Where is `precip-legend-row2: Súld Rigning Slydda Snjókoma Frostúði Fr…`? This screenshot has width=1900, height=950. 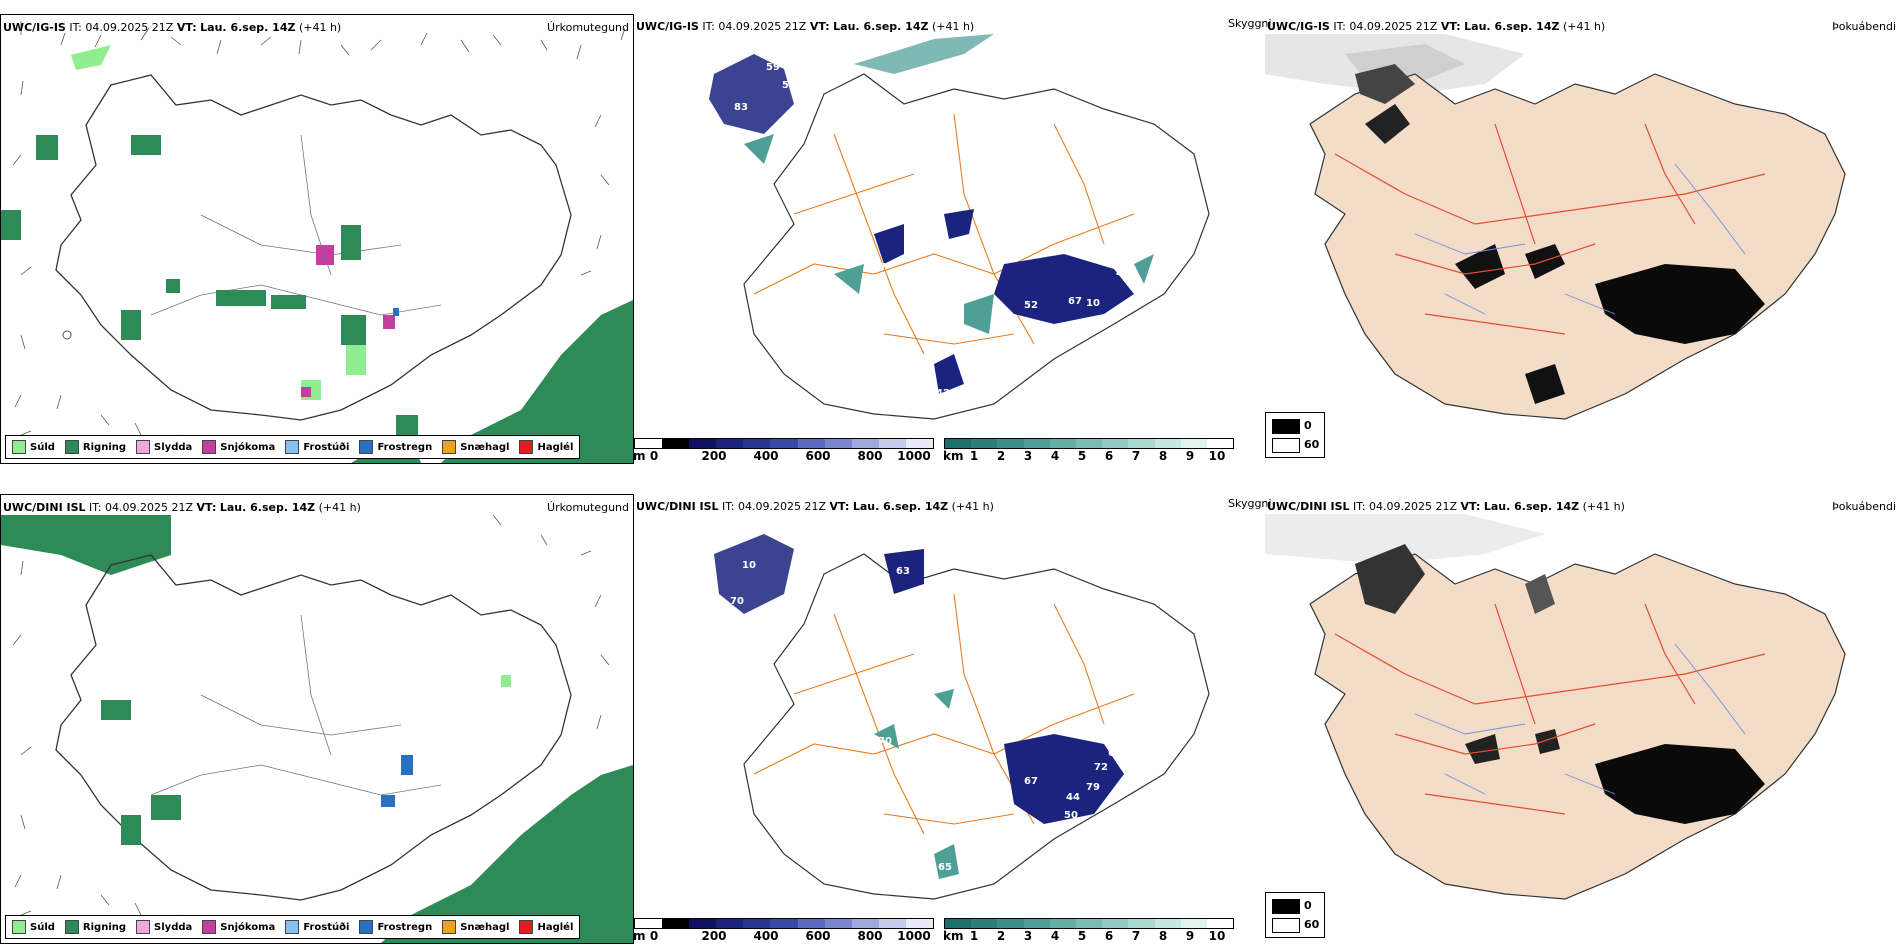
precip-legend-row2: Súld Rigning Slydda Snjókoma Frostúði Fr… is located at coordinates (293, 927).